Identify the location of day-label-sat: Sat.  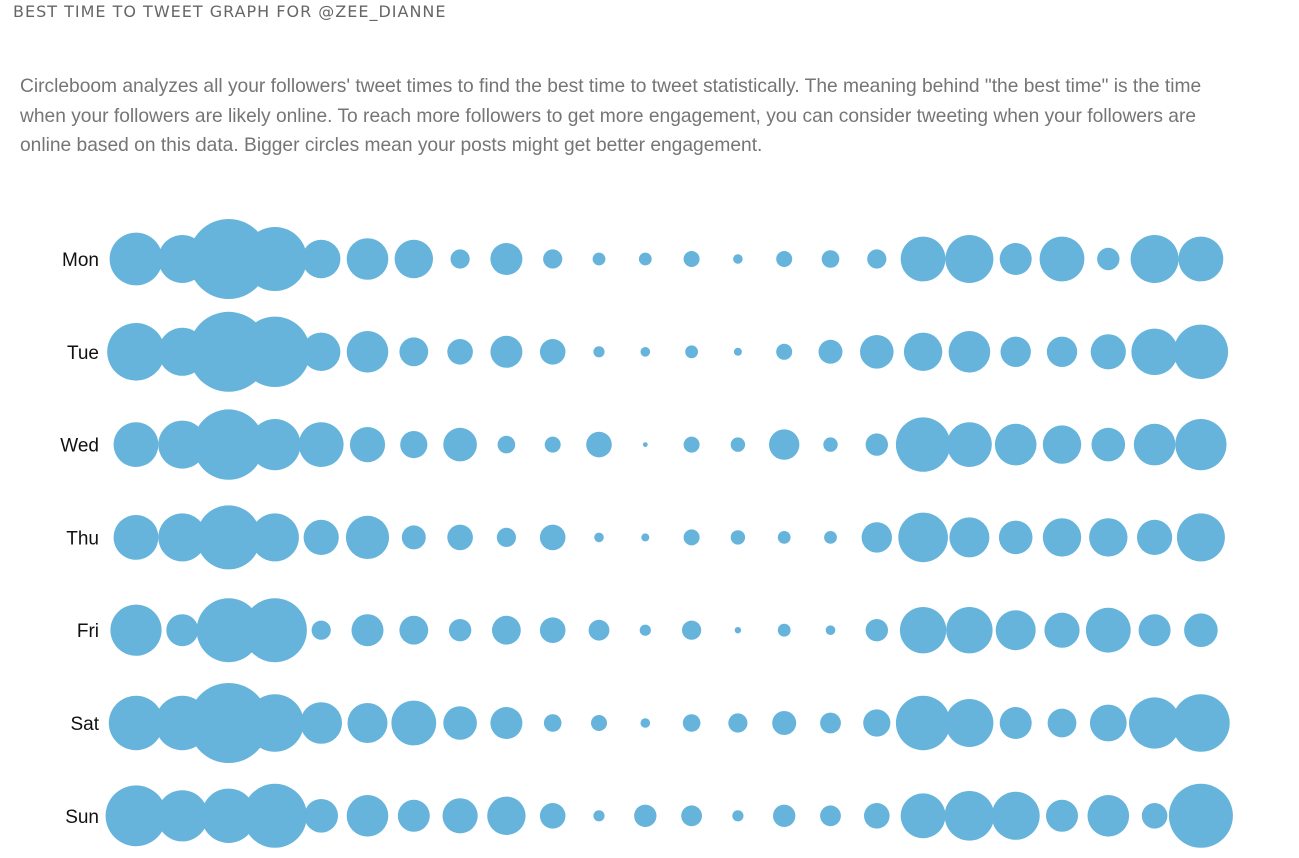
(84, 724).